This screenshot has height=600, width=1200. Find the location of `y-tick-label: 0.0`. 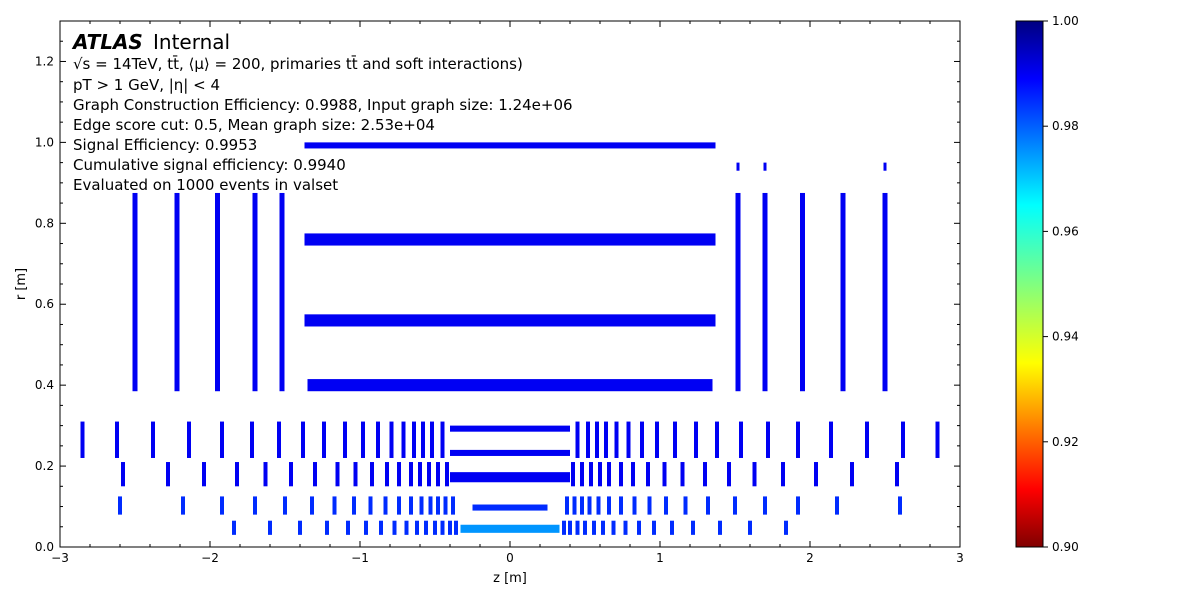

y-tick-label: 0.0 is located at coordinates (44, 547).